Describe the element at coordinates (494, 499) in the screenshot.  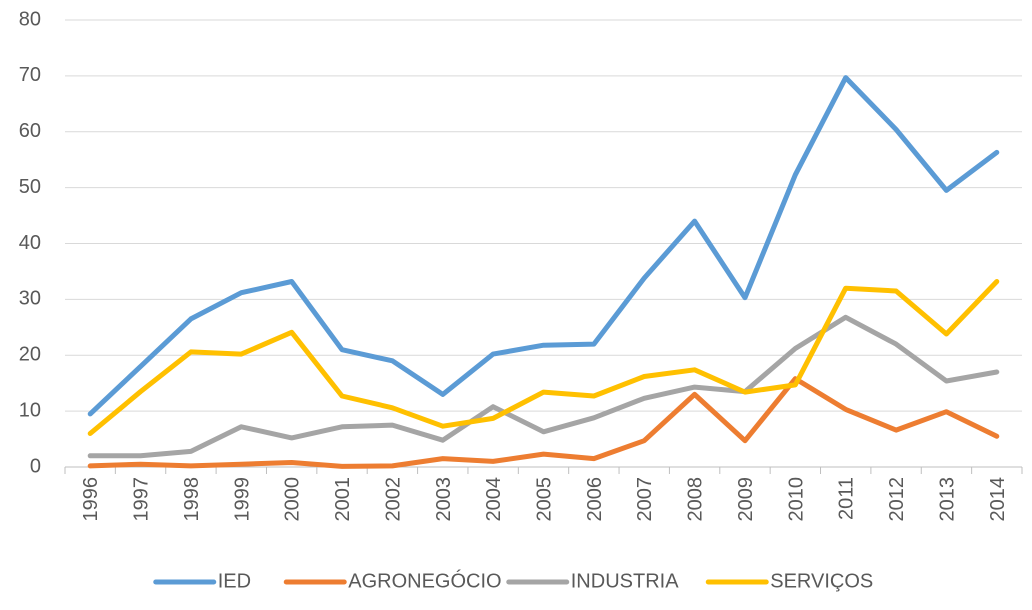
I see `x-tick-label: 2004` at that location.